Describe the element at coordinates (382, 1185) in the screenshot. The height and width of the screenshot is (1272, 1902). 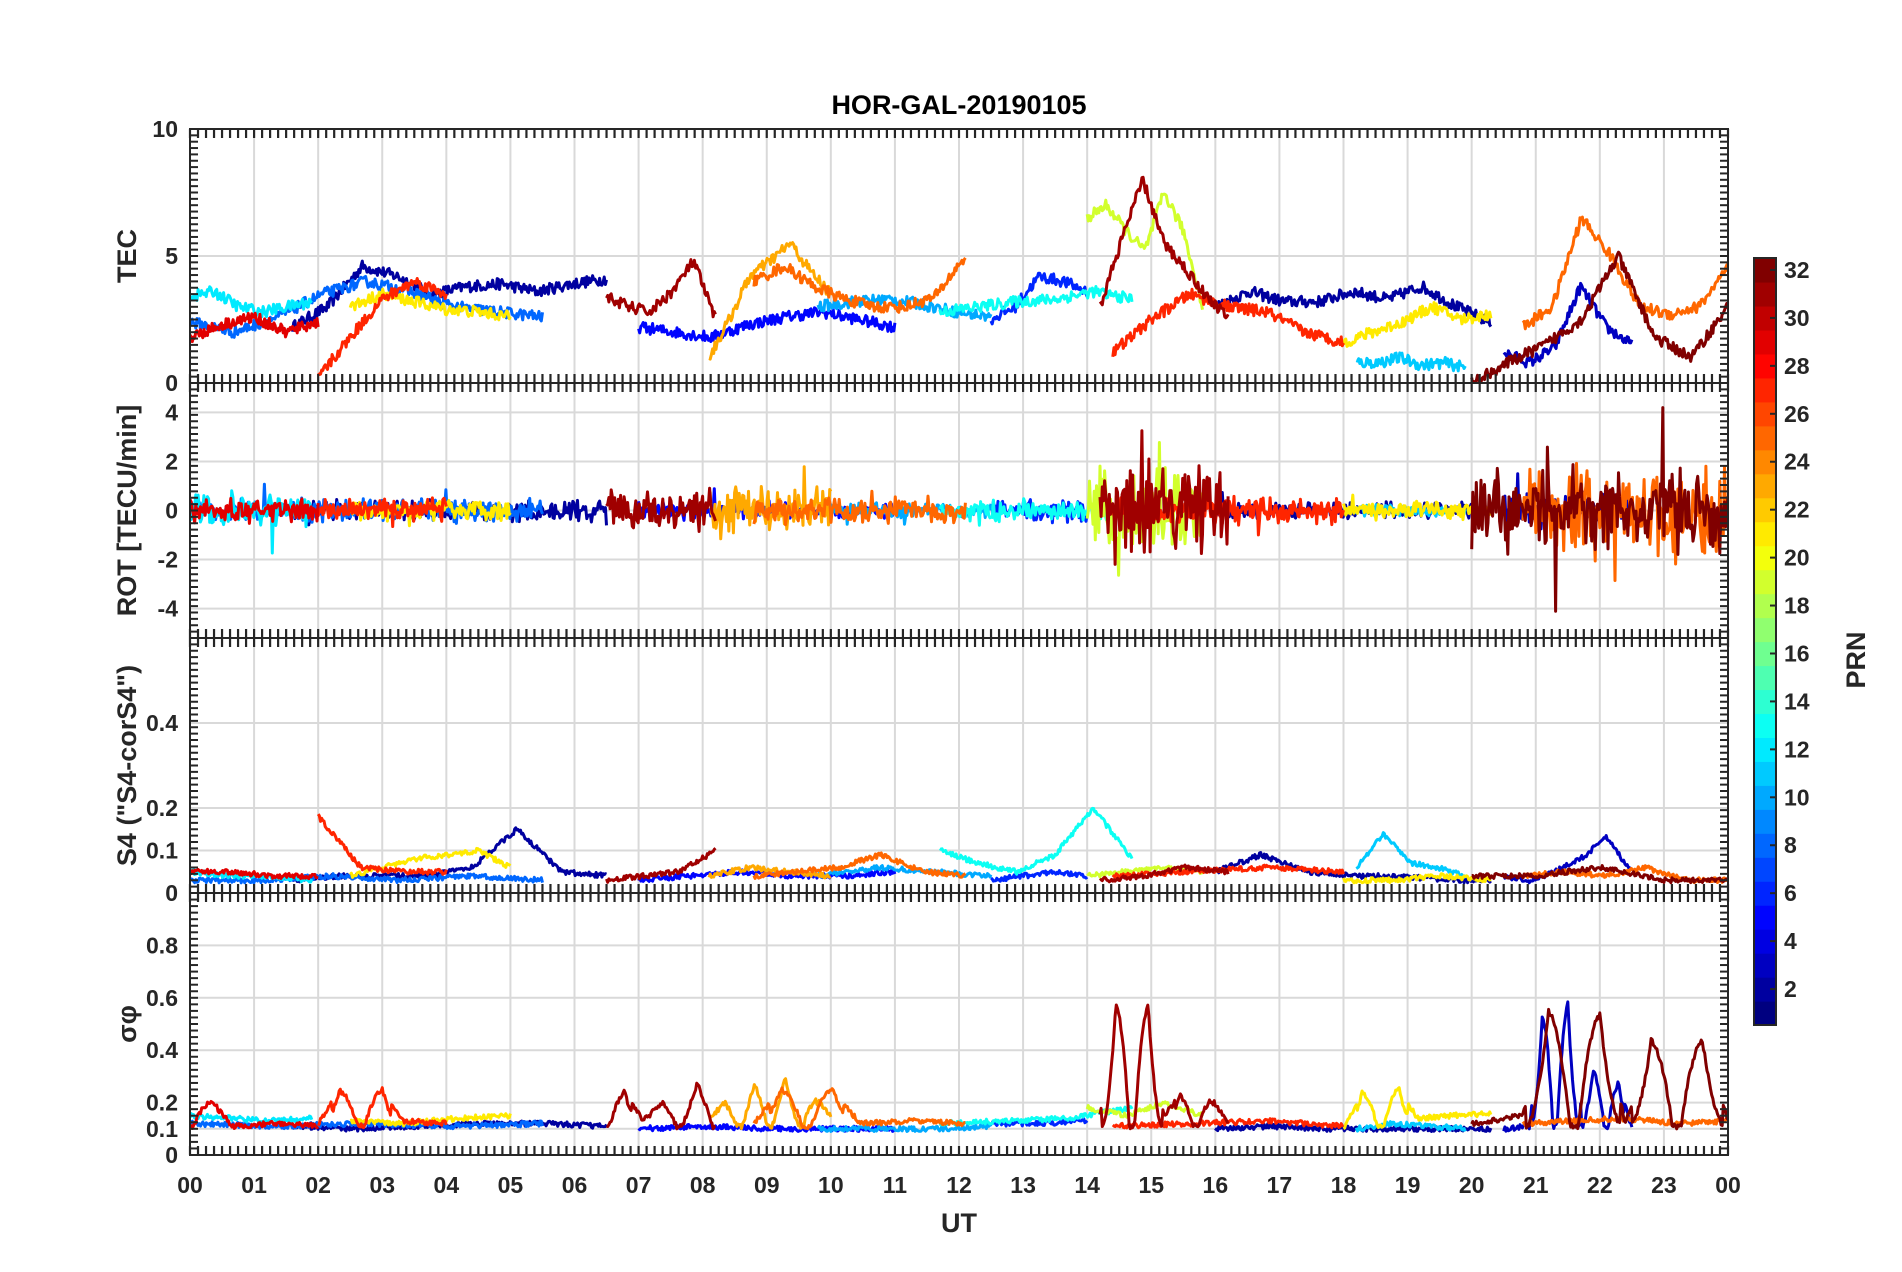
I see `x-tick-label: 03` at that location.